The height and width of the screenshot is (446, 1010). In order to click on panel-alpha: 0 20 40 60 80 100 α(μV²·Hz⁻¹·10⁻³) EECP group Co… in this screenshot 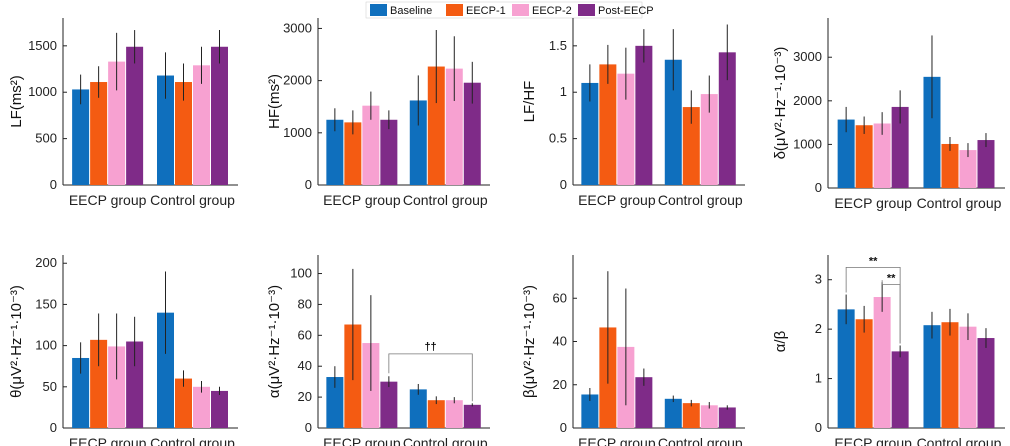, I will do `click(378, 350)`.